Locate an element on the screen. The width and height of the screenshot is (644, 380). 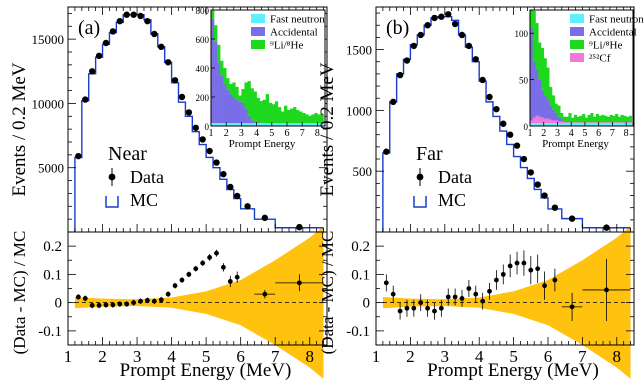
x-tick-label: 2 is located at coordinates (410, 356).